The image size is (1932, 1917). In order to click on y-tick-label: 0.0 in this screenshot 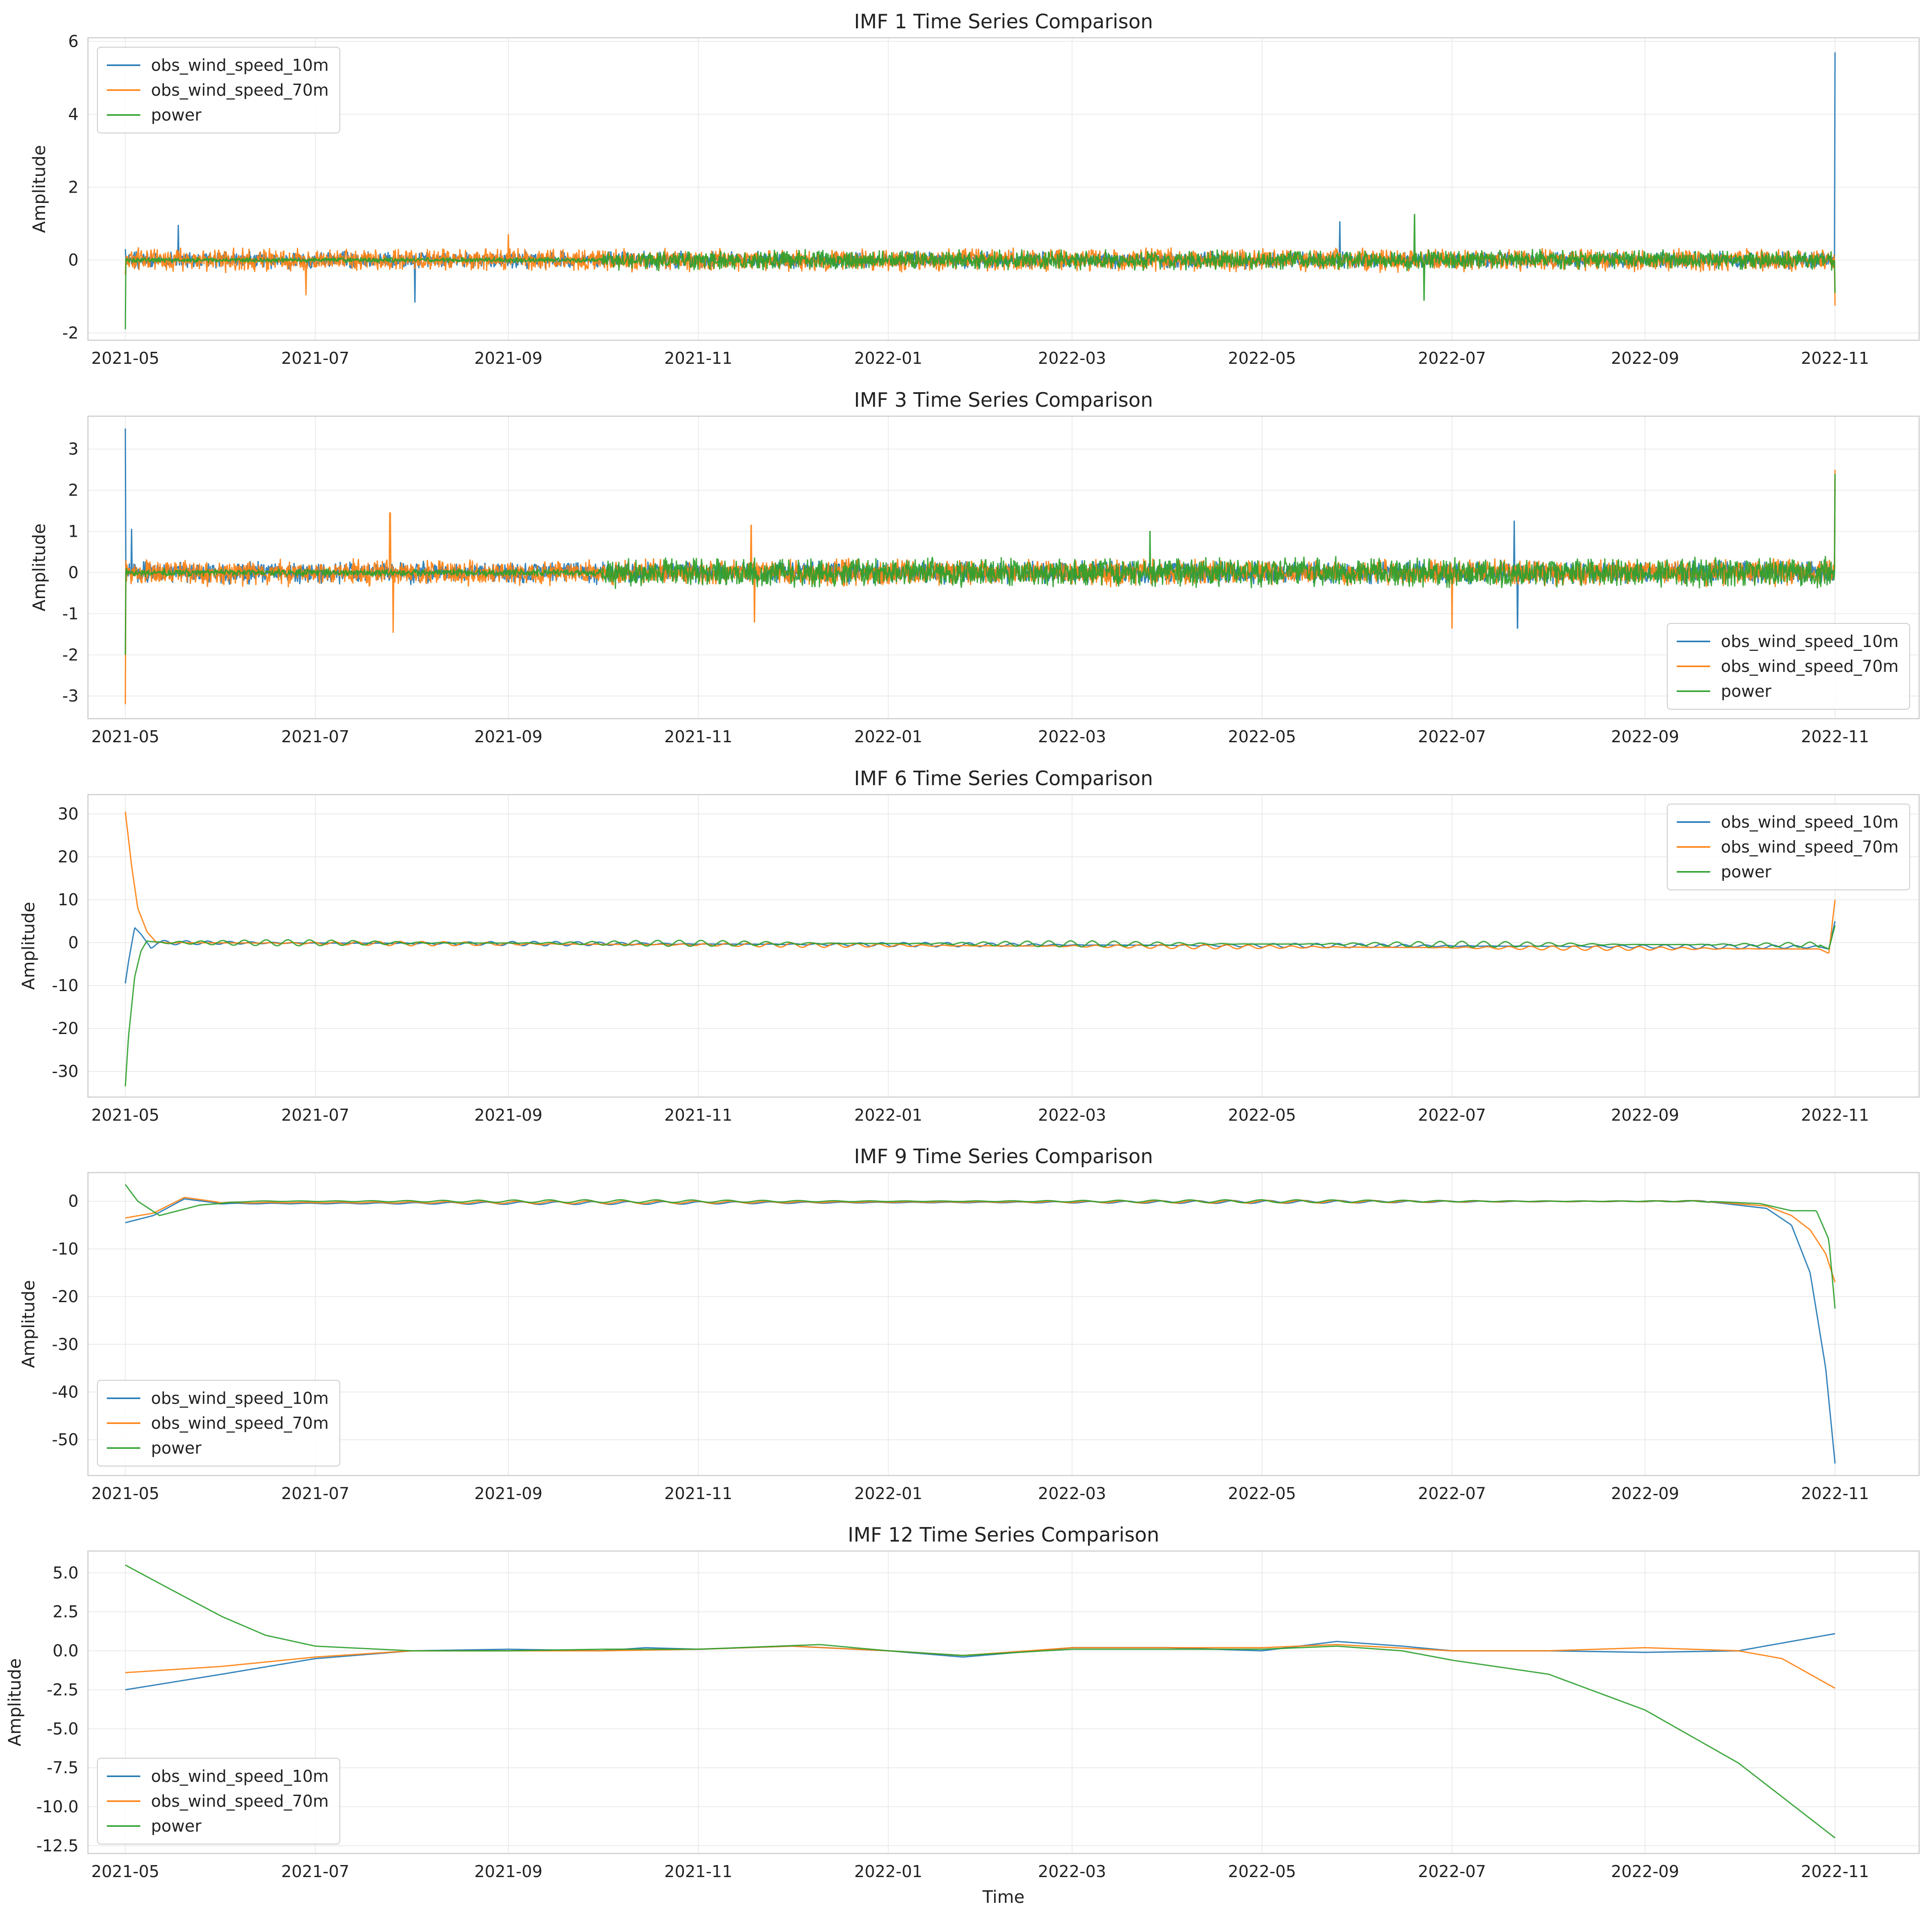, I will do `click(66, 1651)`.